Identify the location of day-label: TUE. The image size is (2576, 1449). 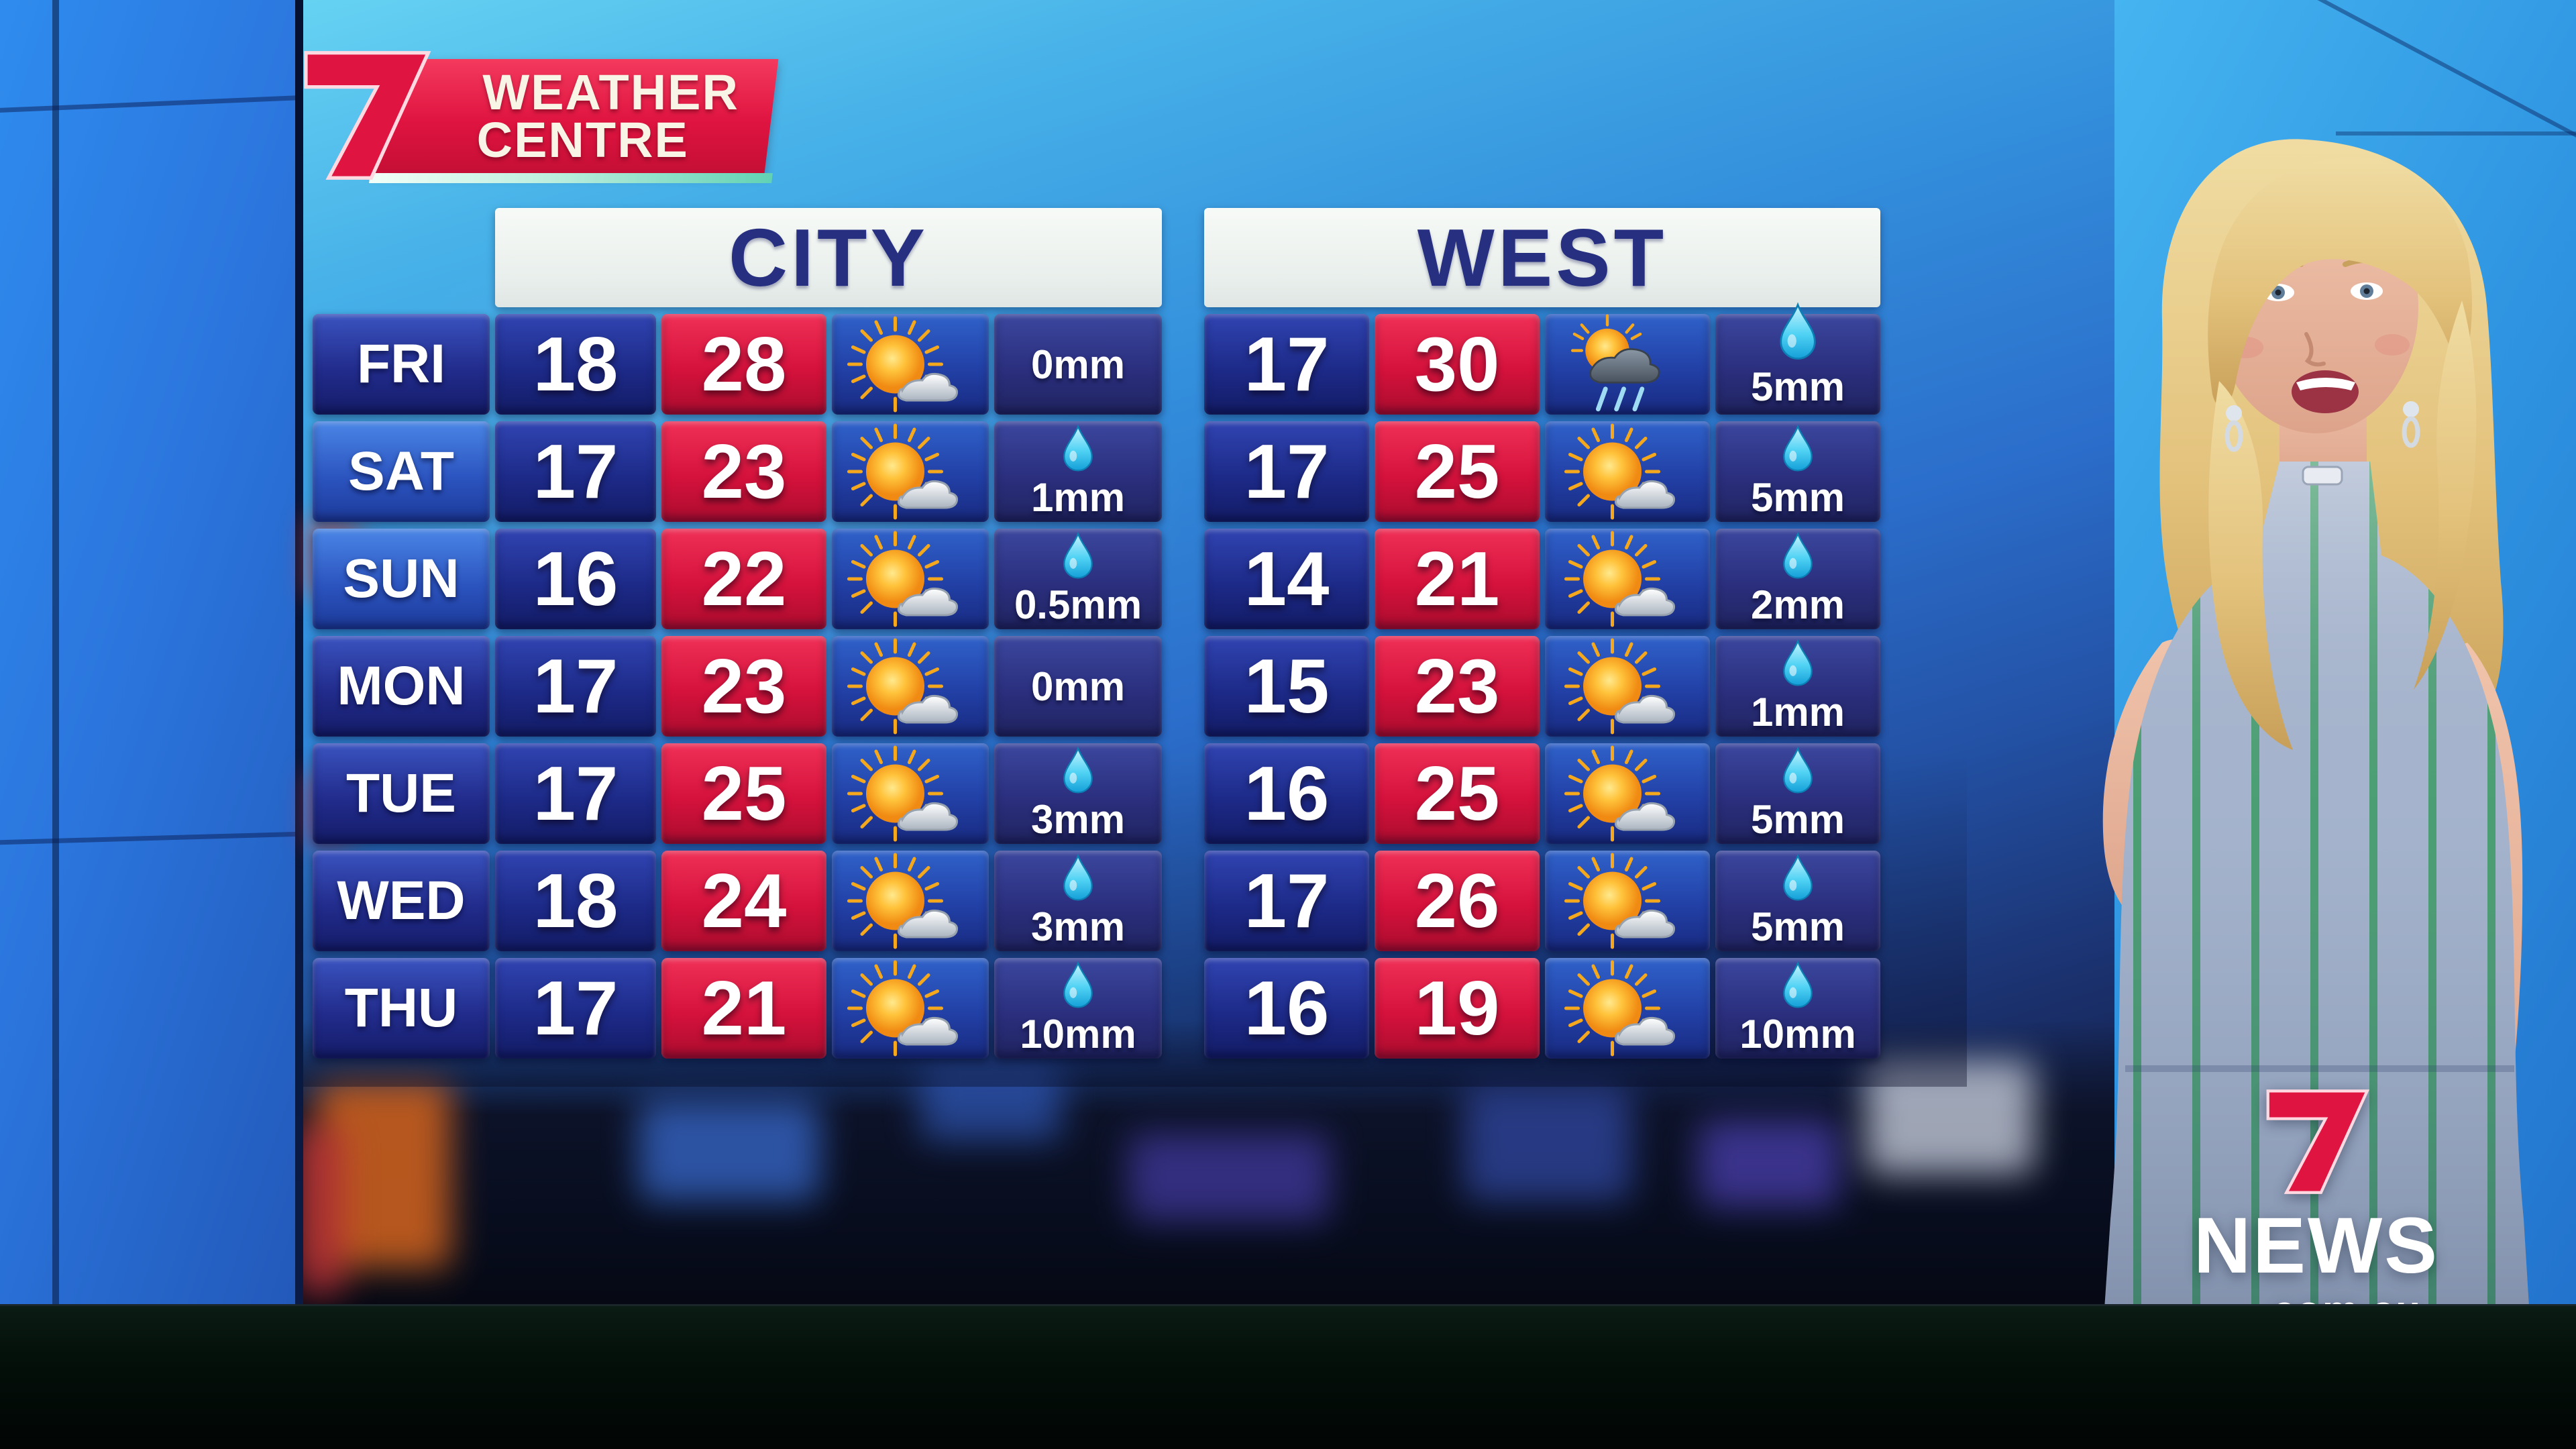
(401, 793).